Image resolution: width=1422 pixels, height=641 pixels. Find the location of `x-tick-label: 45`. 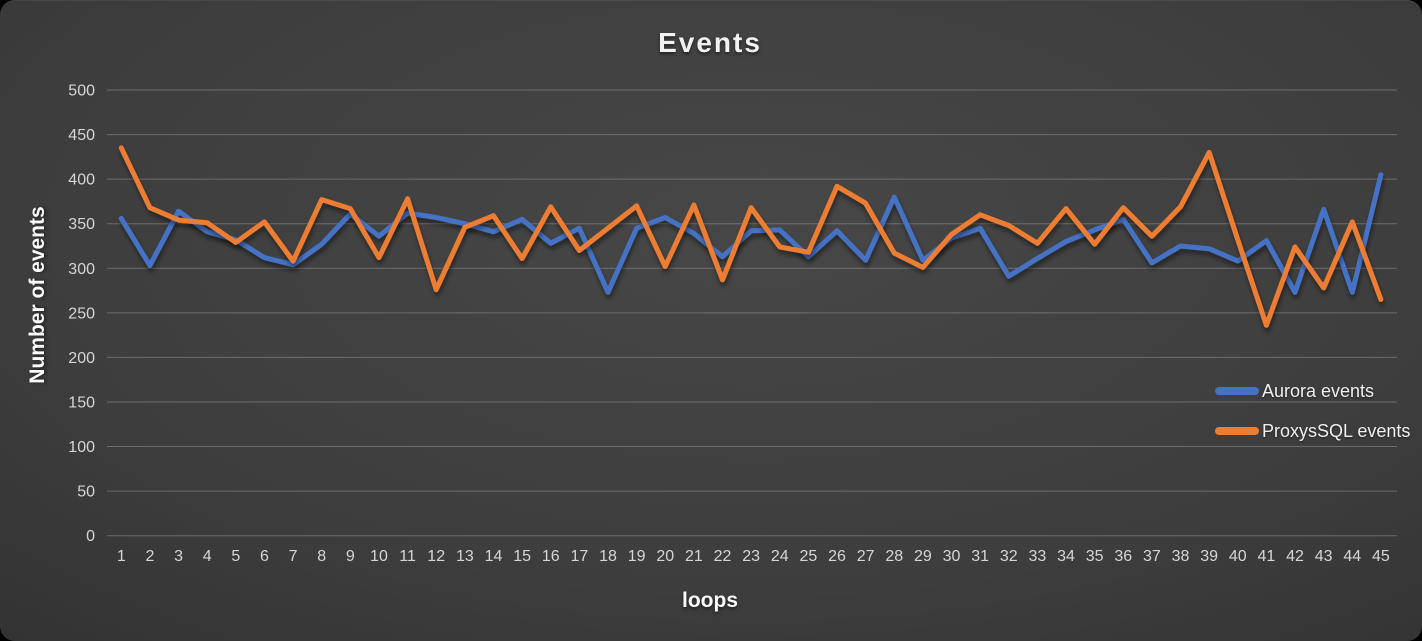

x-tick-label: 45 is located at coordinates (1381, 556).